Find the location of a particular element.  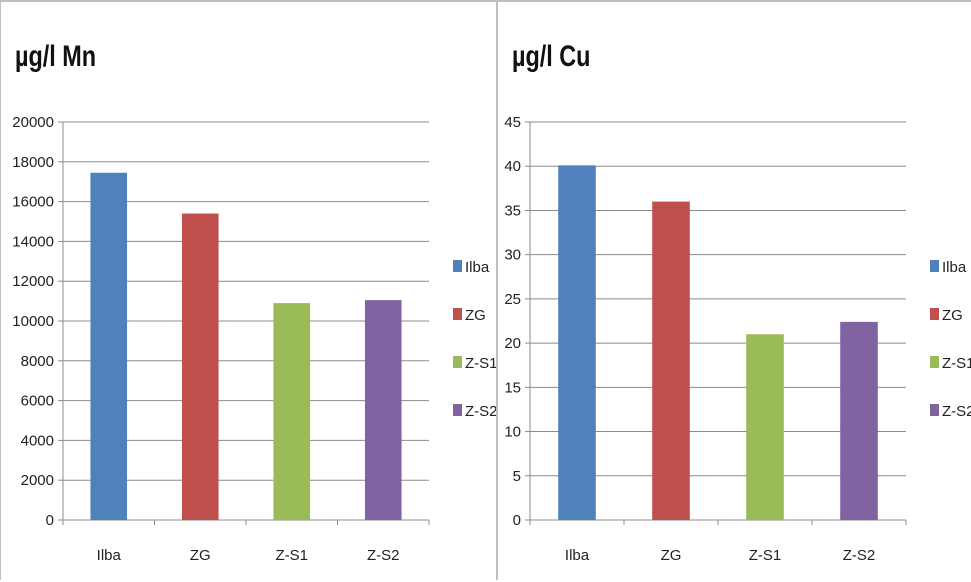

y-tick-label: 16000 is located at coordinates (33, 202).